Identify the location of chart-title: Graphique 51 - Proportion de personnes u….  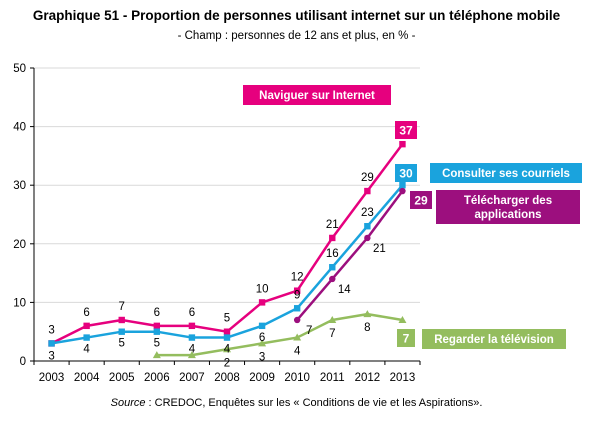
(296, 15).